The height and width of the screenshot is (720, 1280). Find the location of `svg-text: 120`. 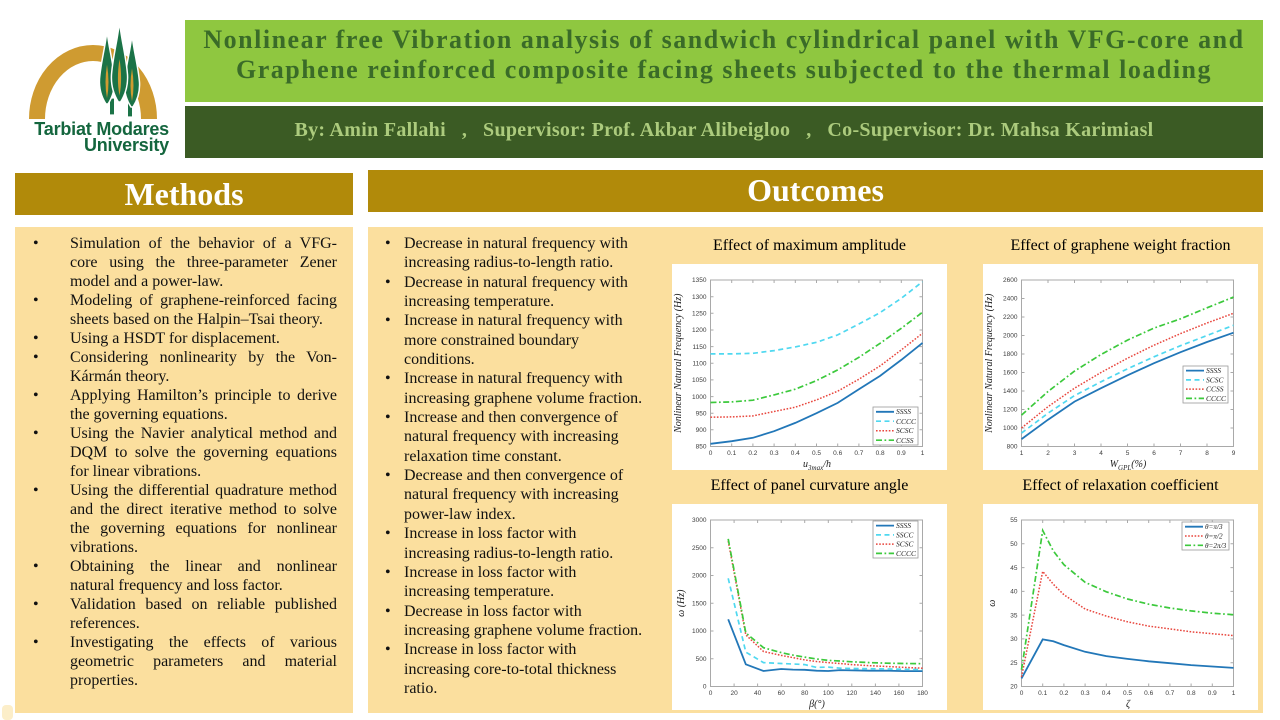

svg-text: 120 is located at coordinates (851, 693).